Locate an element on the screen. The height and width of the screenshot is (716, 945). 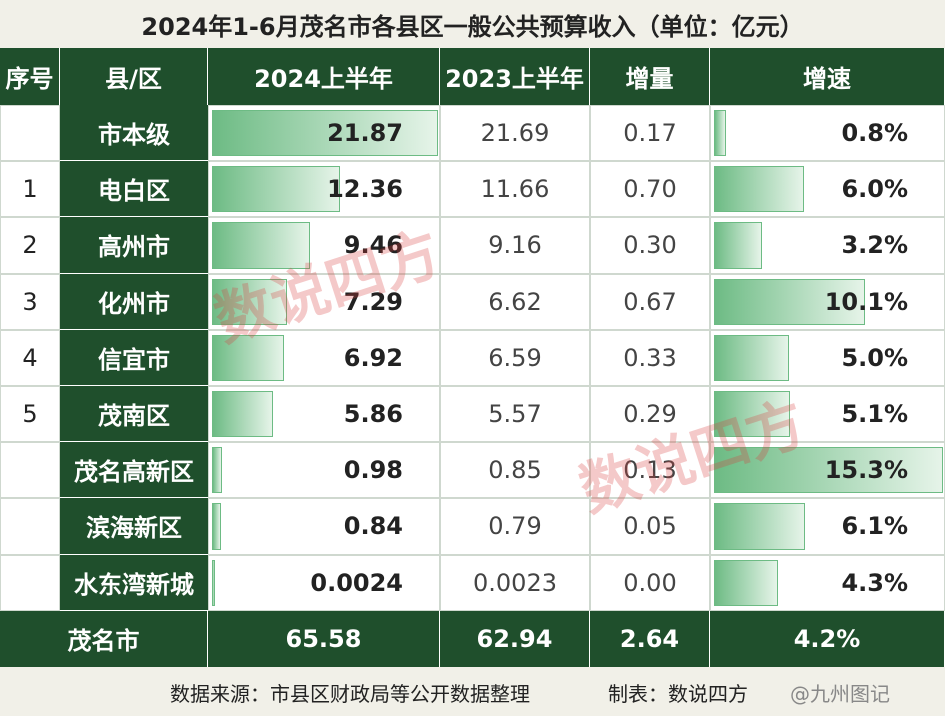
cell-text: 65.58 is located at coordinates (323, 638).